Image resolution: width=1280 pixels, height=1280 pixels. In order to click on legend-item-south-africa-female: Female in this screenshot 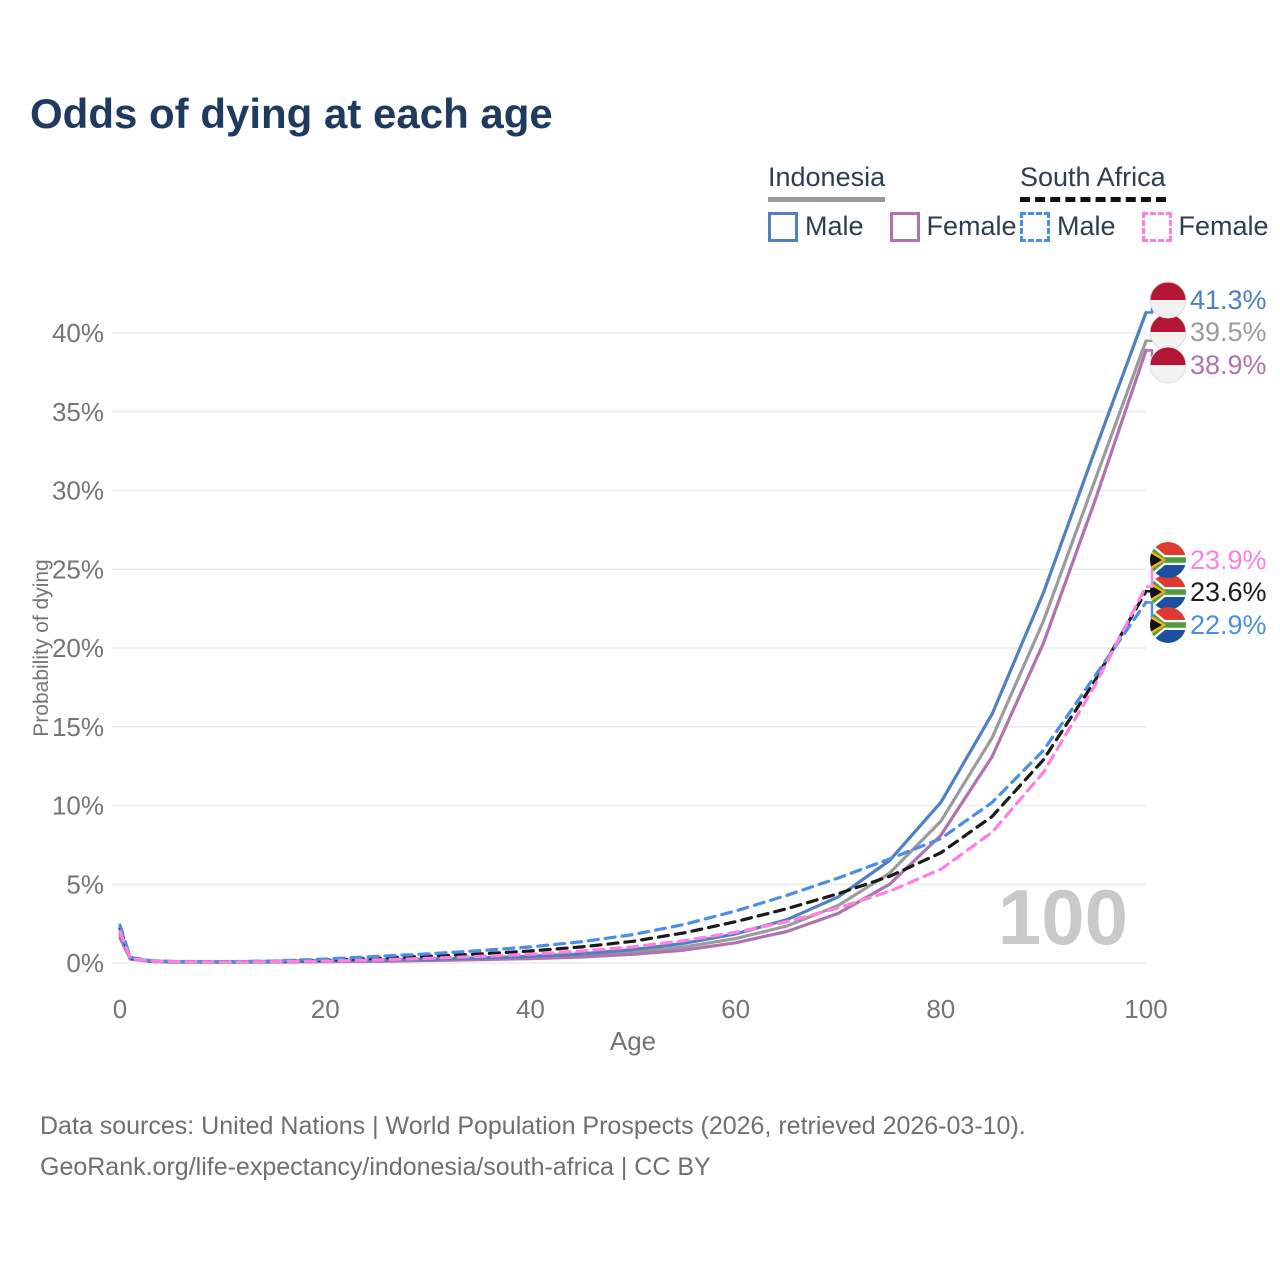, I will do `click(1205, 226)`.